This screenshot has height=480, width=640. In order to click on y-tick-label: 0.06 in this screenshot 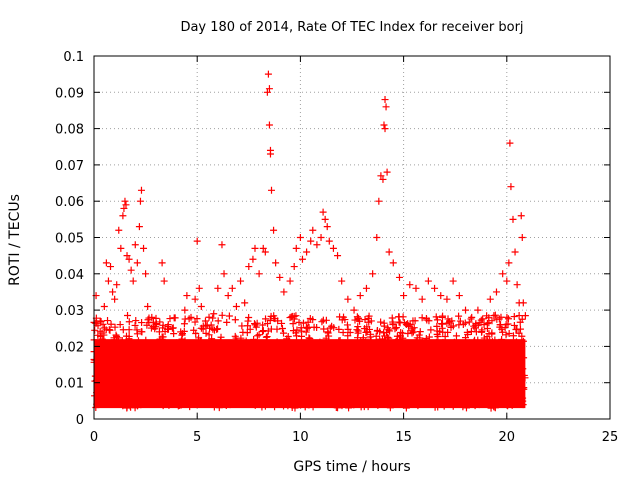, I will do `click(69, 202)`.